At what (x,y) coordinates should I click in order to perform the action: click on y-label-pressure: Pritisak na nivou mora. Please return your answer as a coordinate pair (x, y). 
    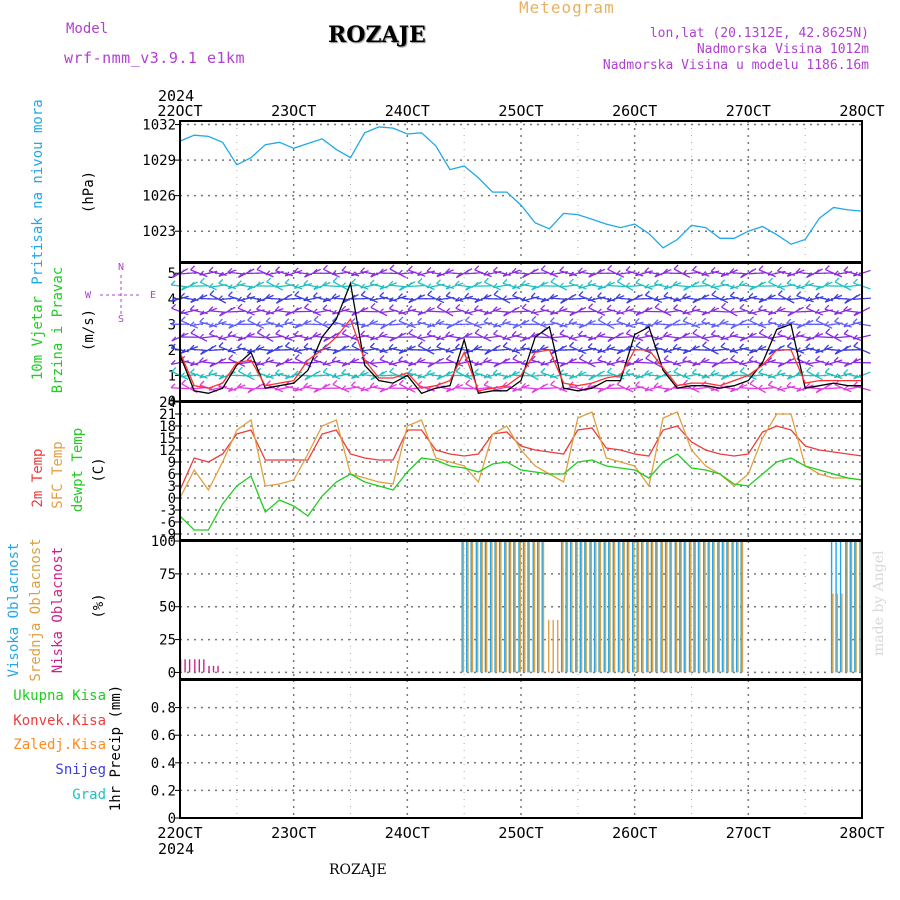
    Looking at the image, I should click on (38, 191).